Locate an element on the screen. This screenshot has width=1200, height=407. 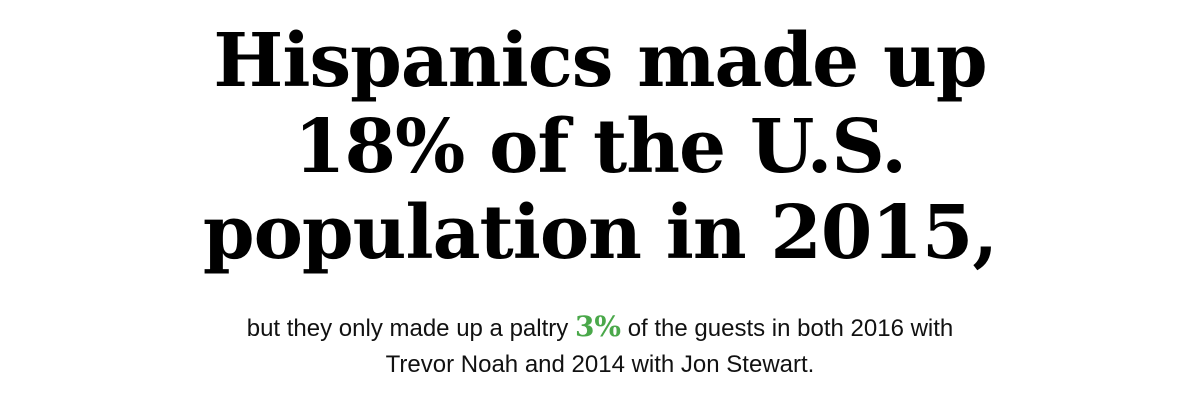
headline-line-2: 18% of the U.S. is located at coordinates (600, 147).